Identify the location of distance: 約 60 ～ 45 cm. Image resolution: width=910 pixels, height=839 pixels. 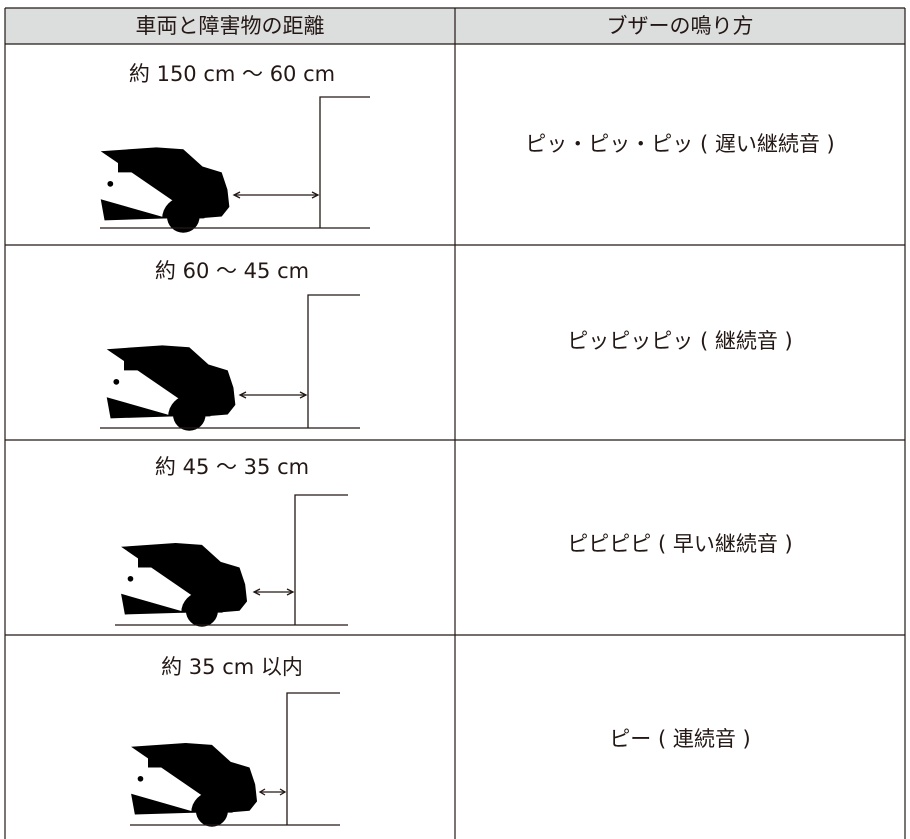
(232, 271).